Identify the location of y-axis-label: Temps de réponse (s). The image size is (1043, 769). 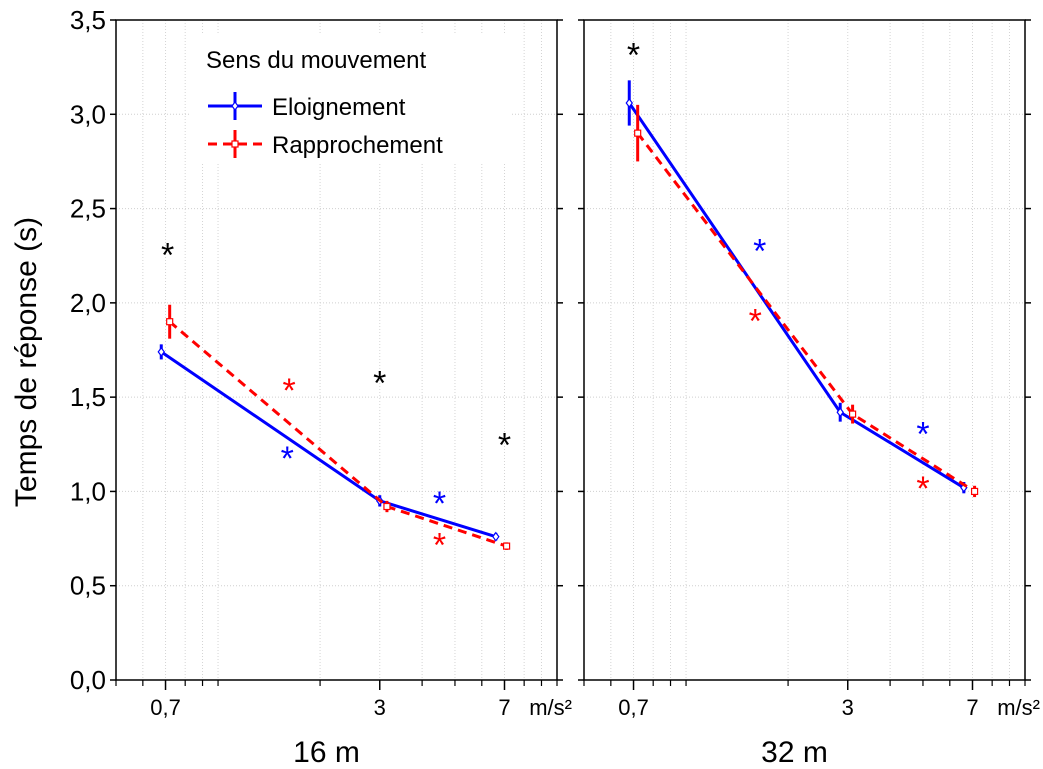
(26, 362).